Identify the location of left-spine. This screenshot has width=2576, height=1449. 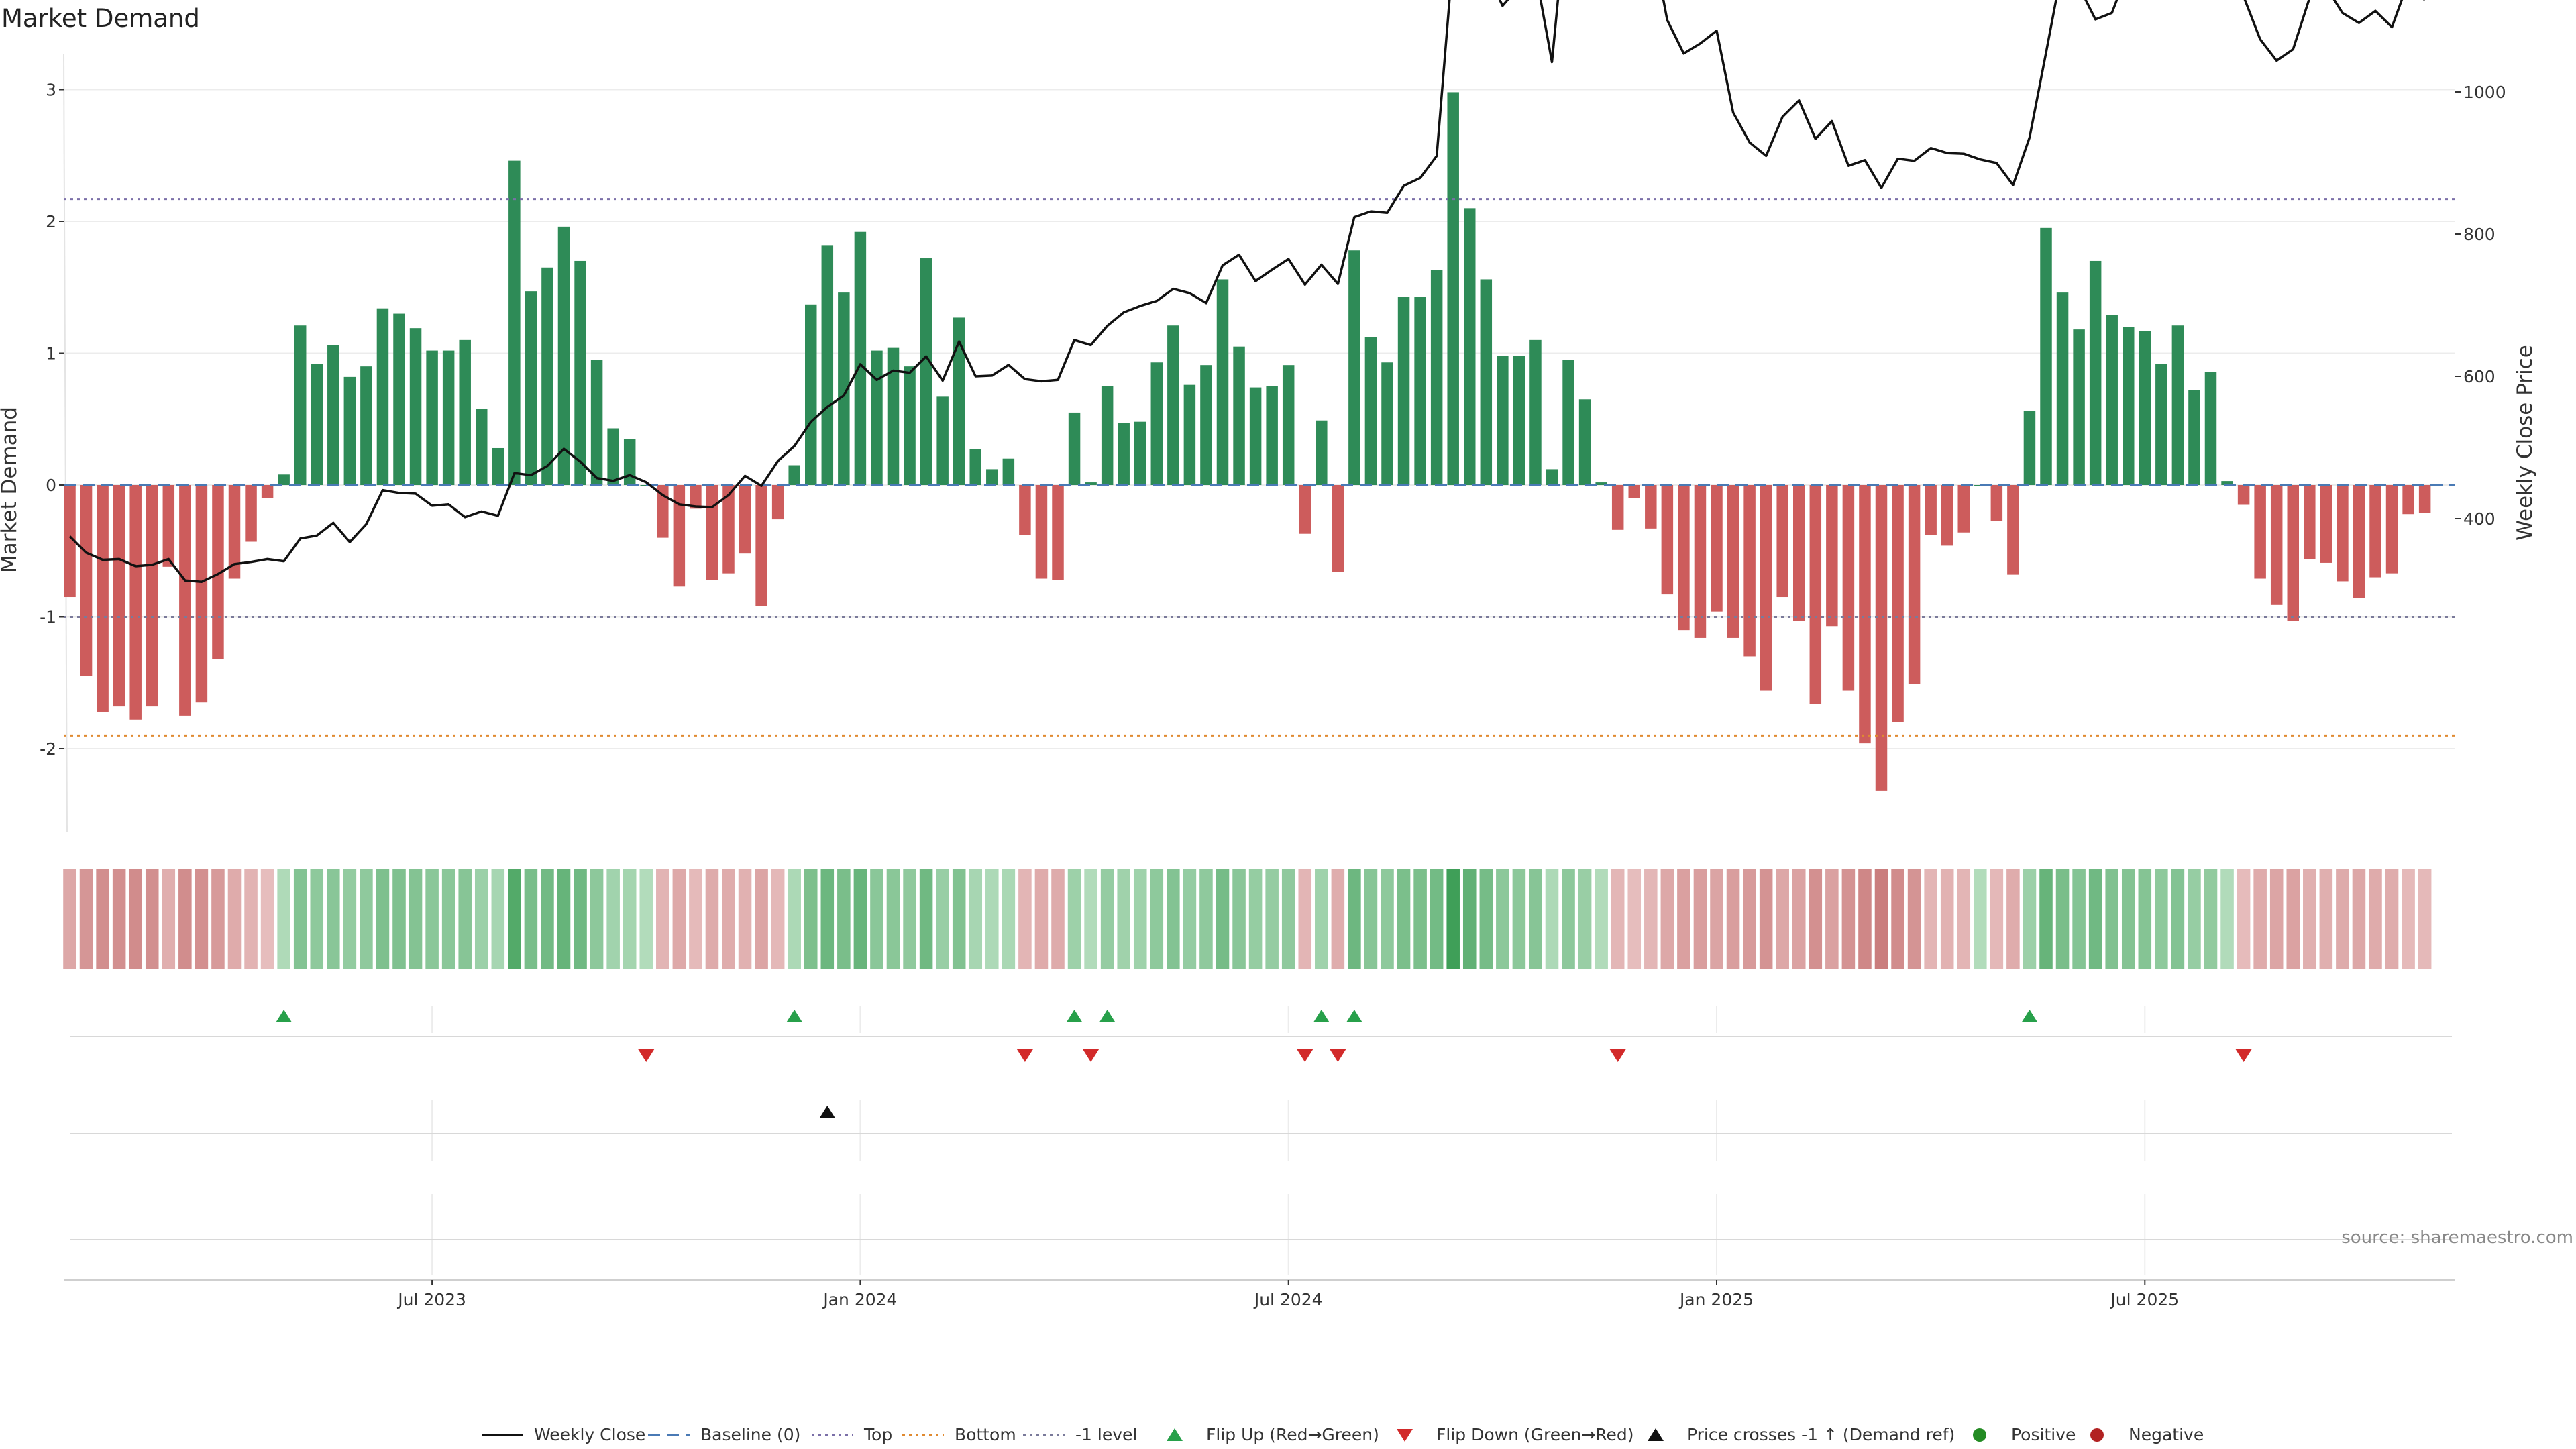
(65, 443).